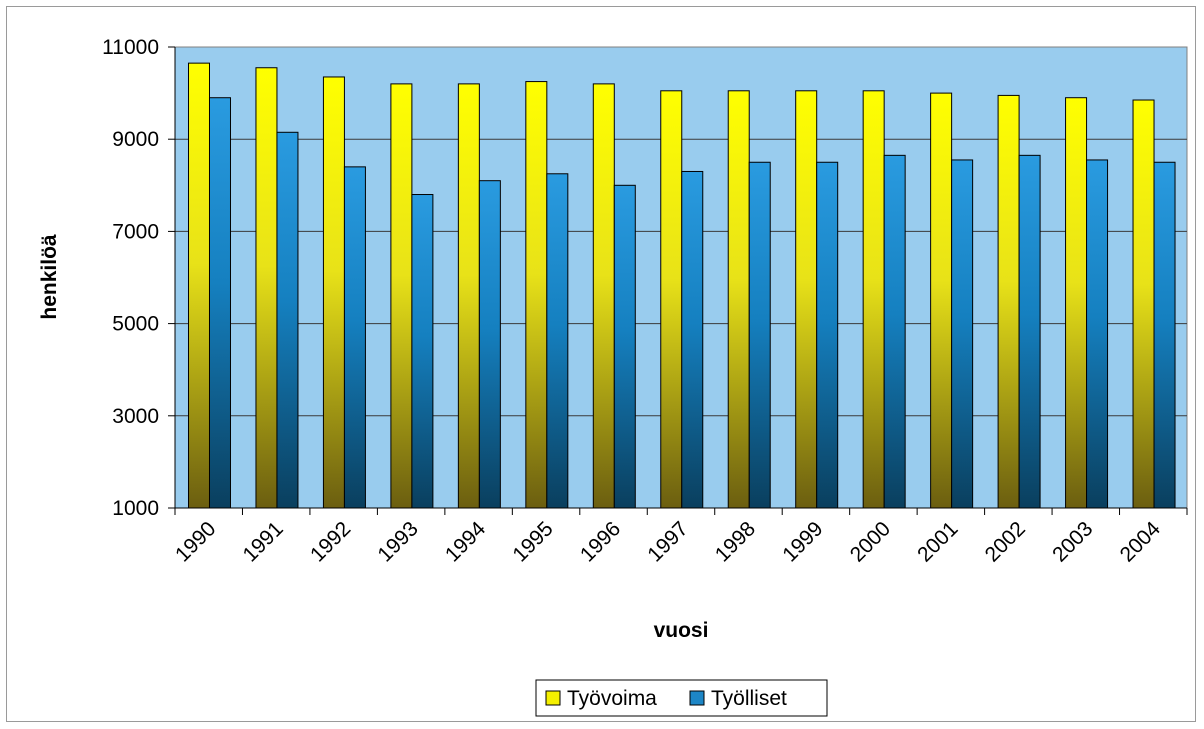 The height and width of the screenshot is (729, 1204). What do you see at coordinates (135, 508) in the screenshot?
I see `y-tick-label: 1000` at bounding box center [135, 508].